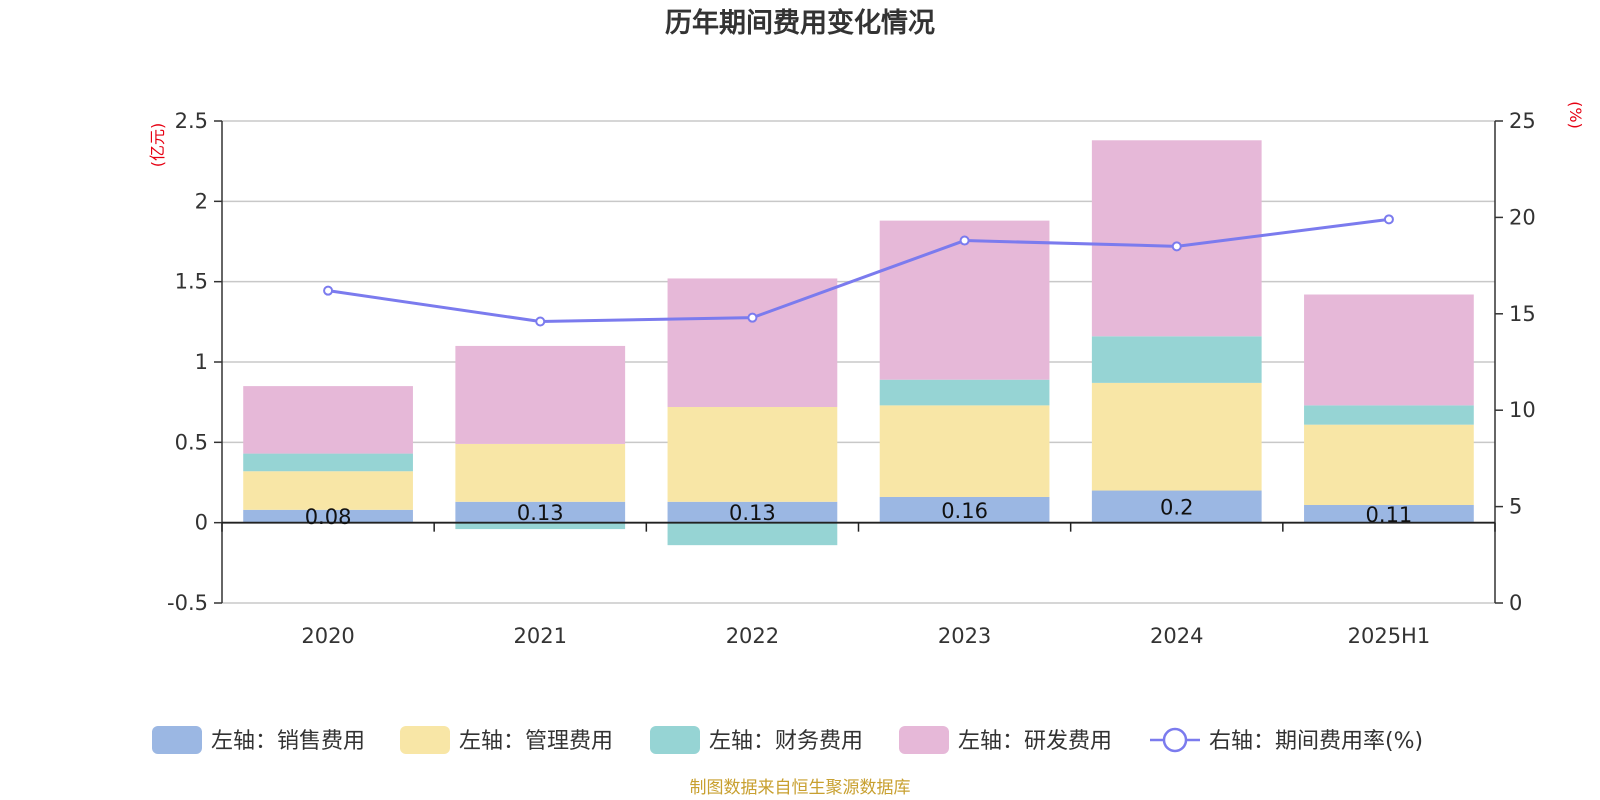 The image size is (1600, 800). I want to click on x-tick-label: 2022, so click(752, 636).